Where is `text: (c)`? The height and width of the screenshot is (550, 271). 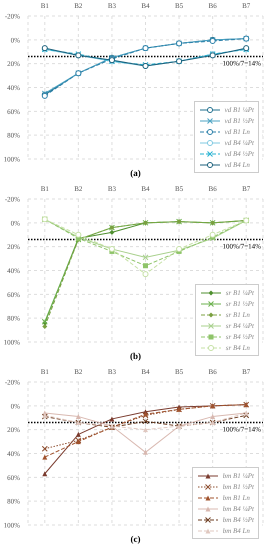
text: (c) is located at coordinates (135, 539).